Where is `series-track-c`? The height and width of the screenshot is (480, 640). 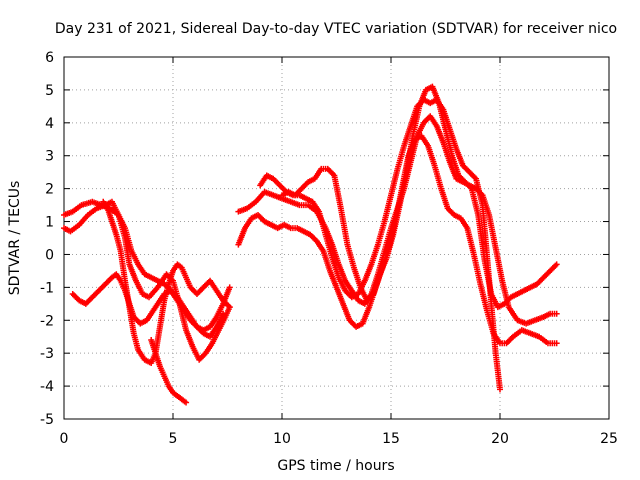 series-track-c is located at coordinates (148, 305).